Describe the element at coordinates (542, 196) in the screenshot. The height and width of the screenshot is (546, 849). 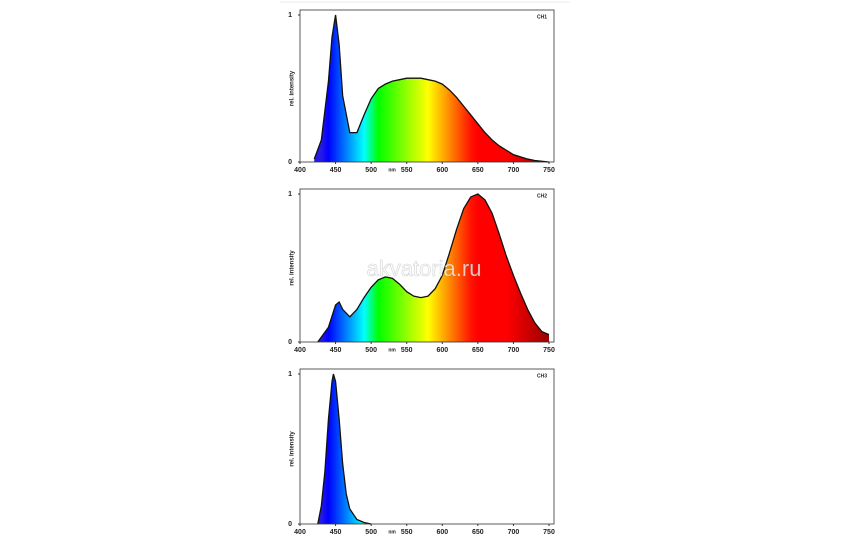
I see `chart-title: CH2` at that location.